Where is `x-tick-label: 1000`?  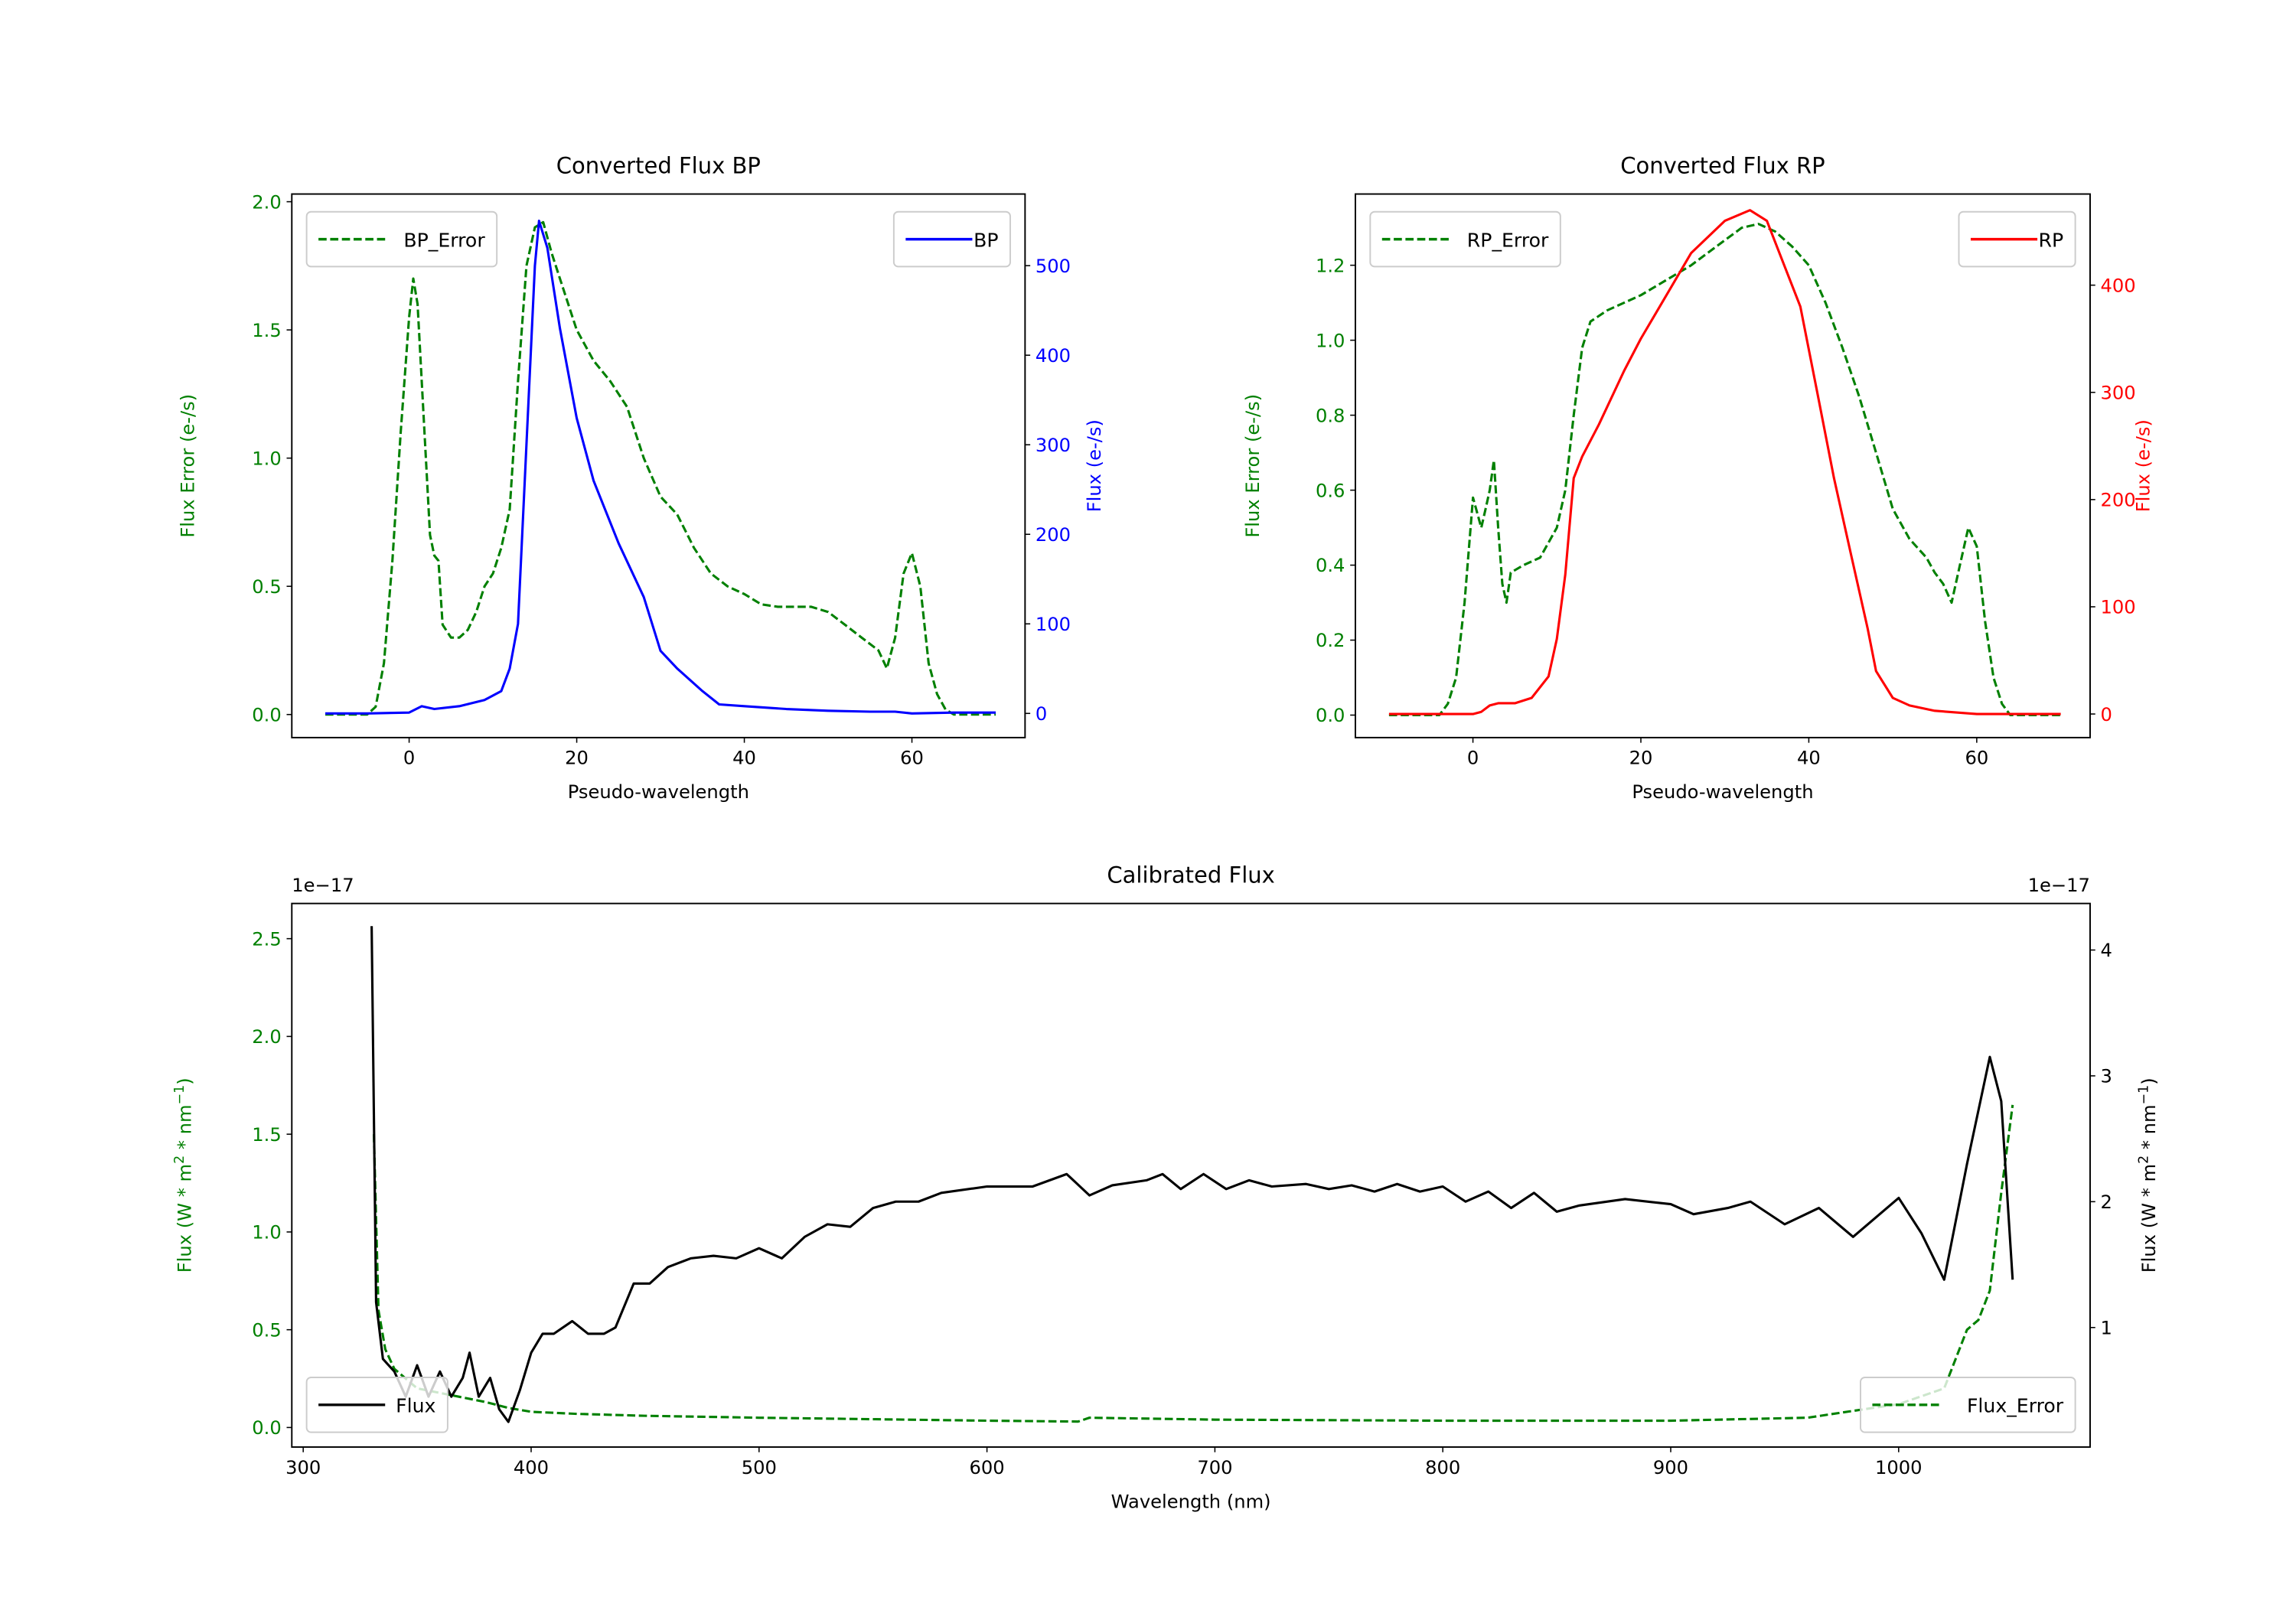 x-tick-label: 1000 is located at coordinates (1899, 1467).